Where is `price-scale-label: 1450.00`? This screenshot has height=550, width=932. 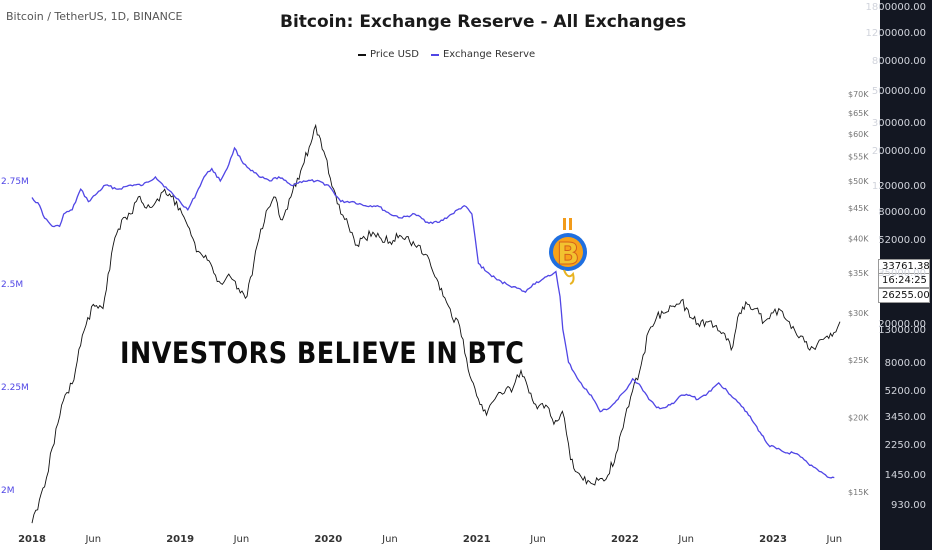 price-scale-label: 1450.00 is located at coordinates (905, 475).